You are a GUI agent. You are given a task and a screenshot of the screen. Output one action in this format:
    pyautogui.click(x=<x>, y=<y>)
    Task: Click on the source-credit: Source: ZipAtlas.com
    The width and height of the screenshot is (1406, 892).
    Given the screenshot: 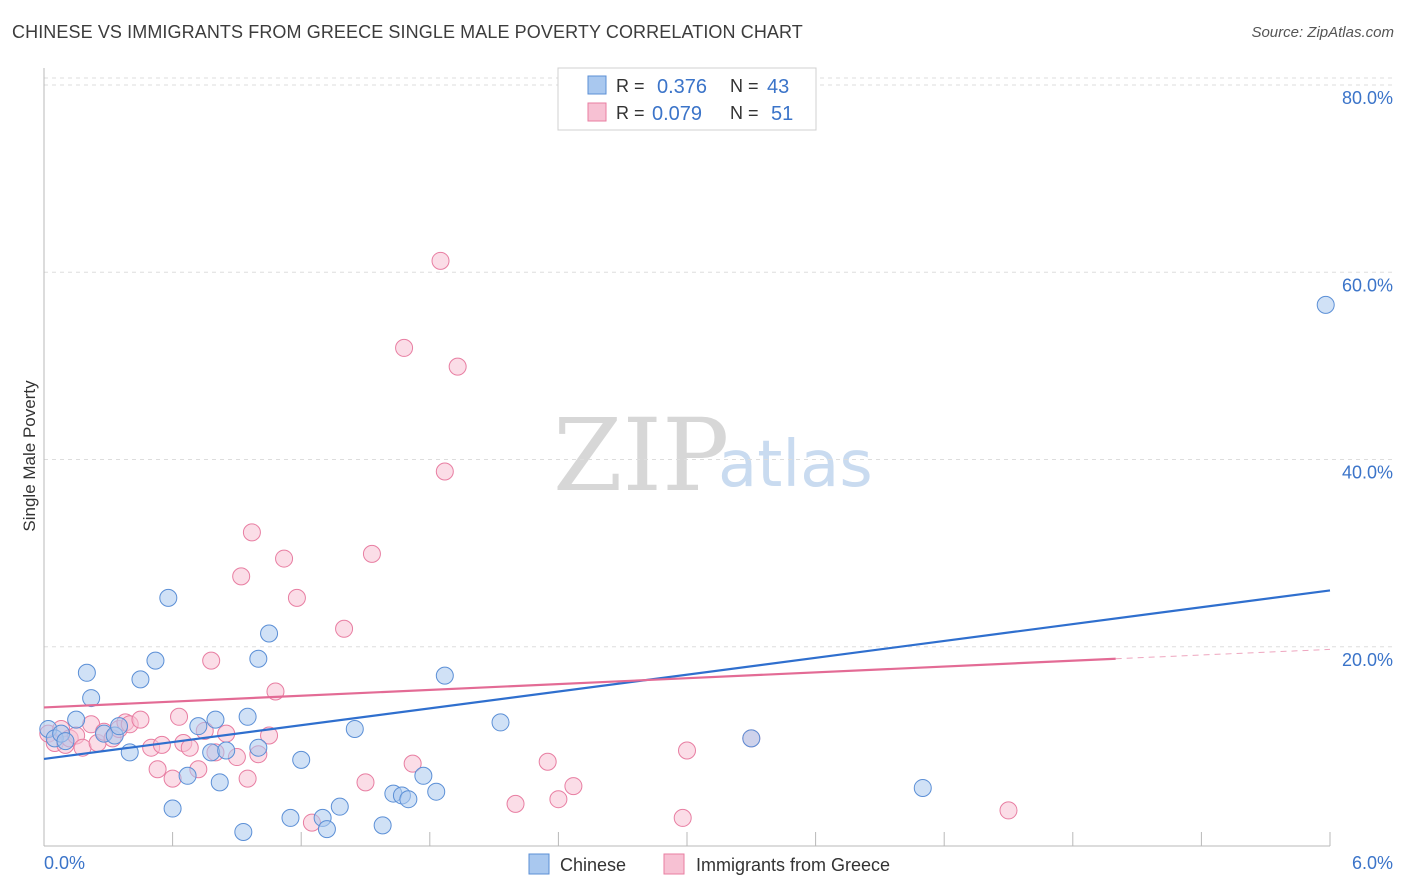 What is the action you would take?
    pyautogui.click(x=1322, y=32)
    